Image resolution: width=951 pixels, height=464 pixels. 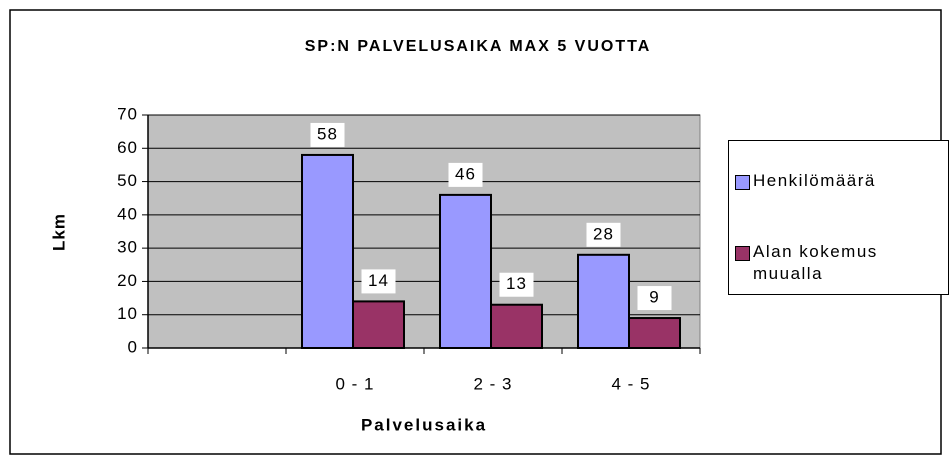 I want to click on legend-label: Alan kokemus muualla, so click(x=815, y=262).